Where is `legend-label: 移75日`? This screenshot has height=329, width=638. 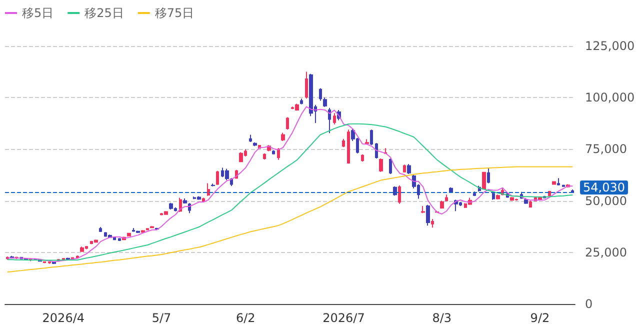
legend-label: 移75日 is located at coordinates (174, 13).